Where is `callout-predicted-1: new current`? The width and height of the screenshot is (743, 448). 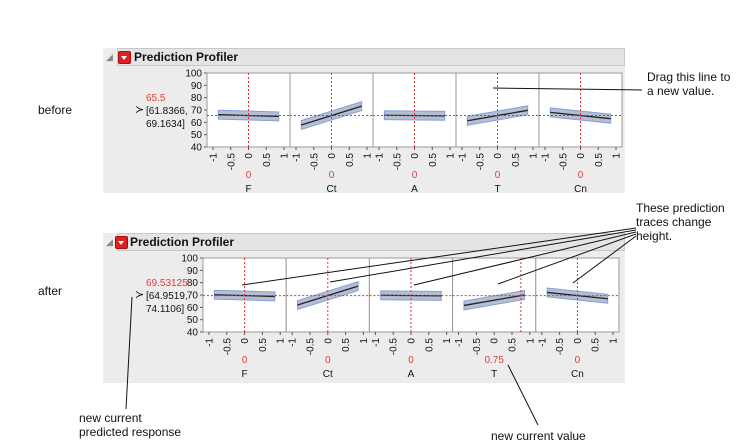 callout-predicted-1: new current is located at coordinates (110, 418).